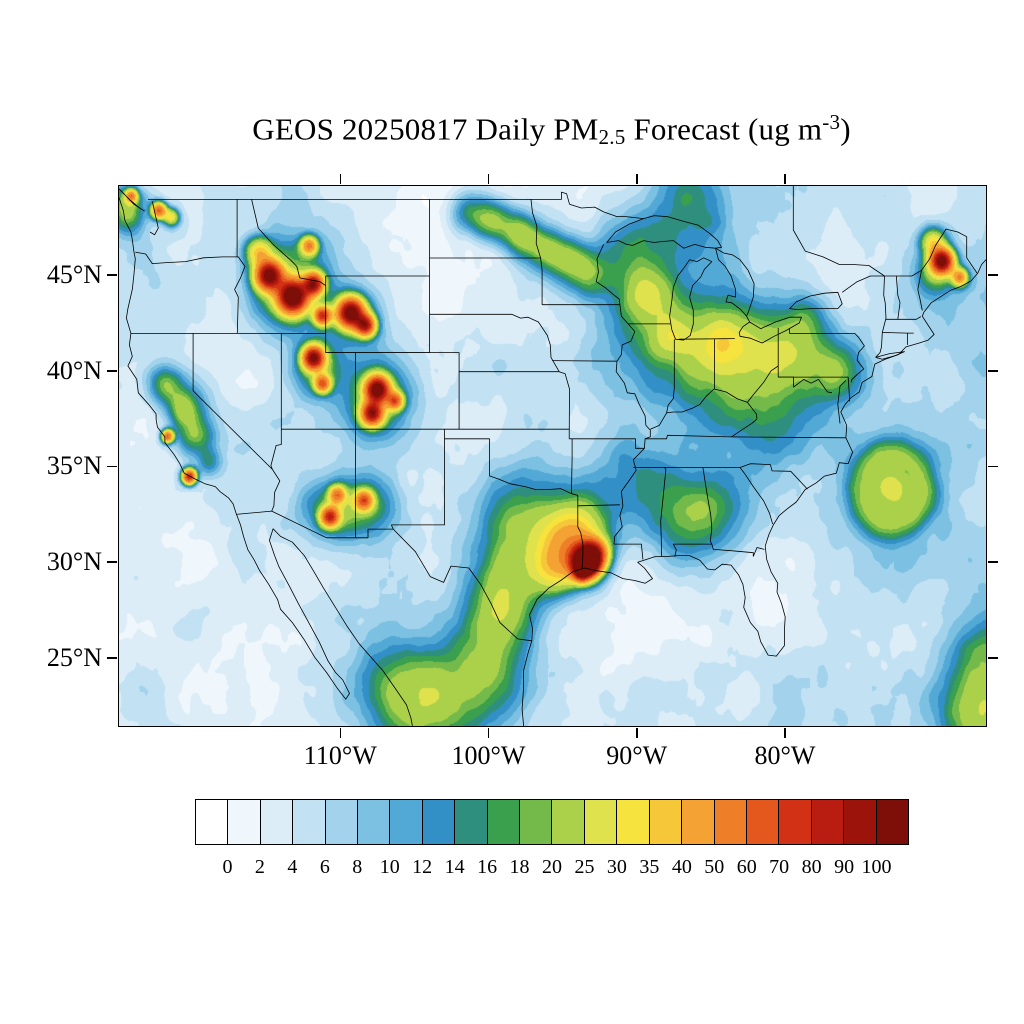  I want to click on lon-tick-label: 90°W, so click(637, 755).